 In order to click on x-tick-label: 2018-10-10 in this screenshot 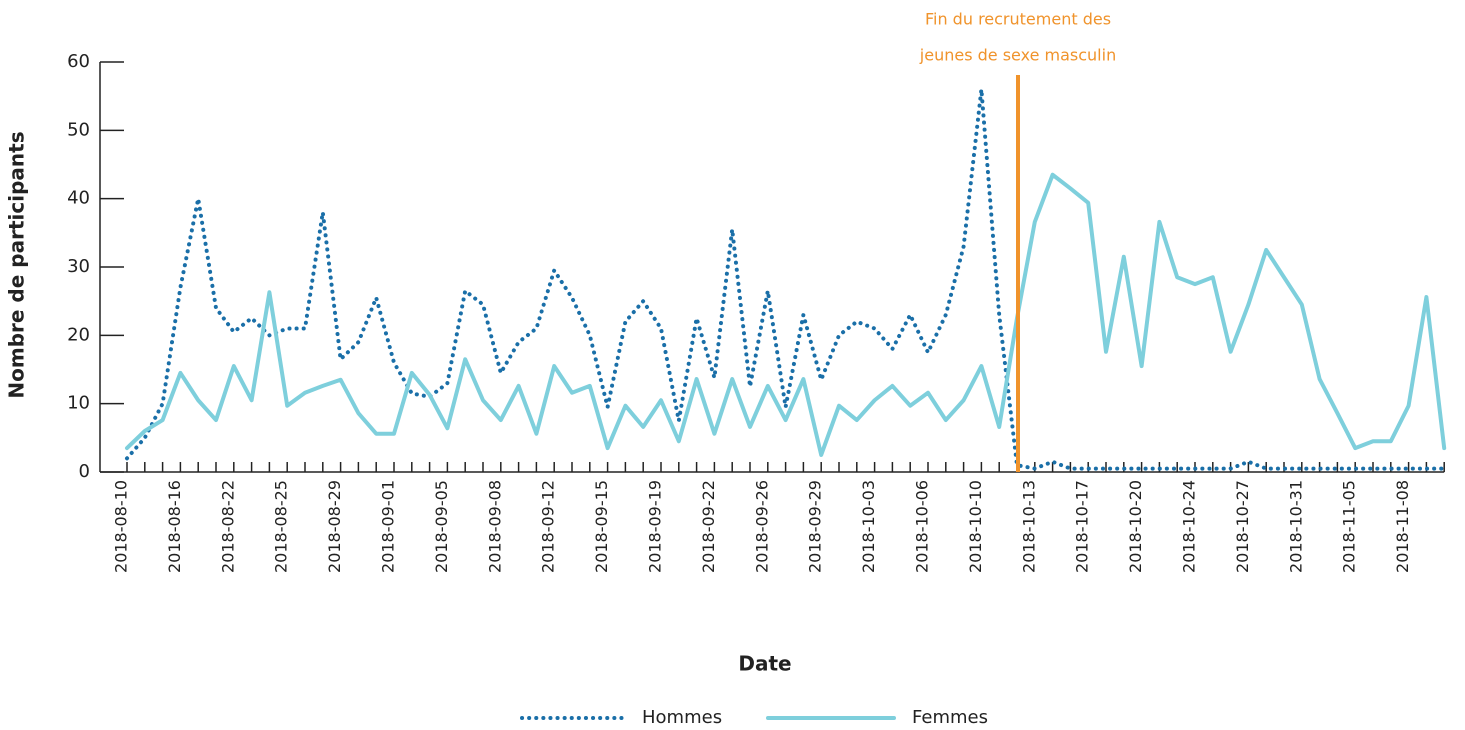, I will do `click(975, 526)`.